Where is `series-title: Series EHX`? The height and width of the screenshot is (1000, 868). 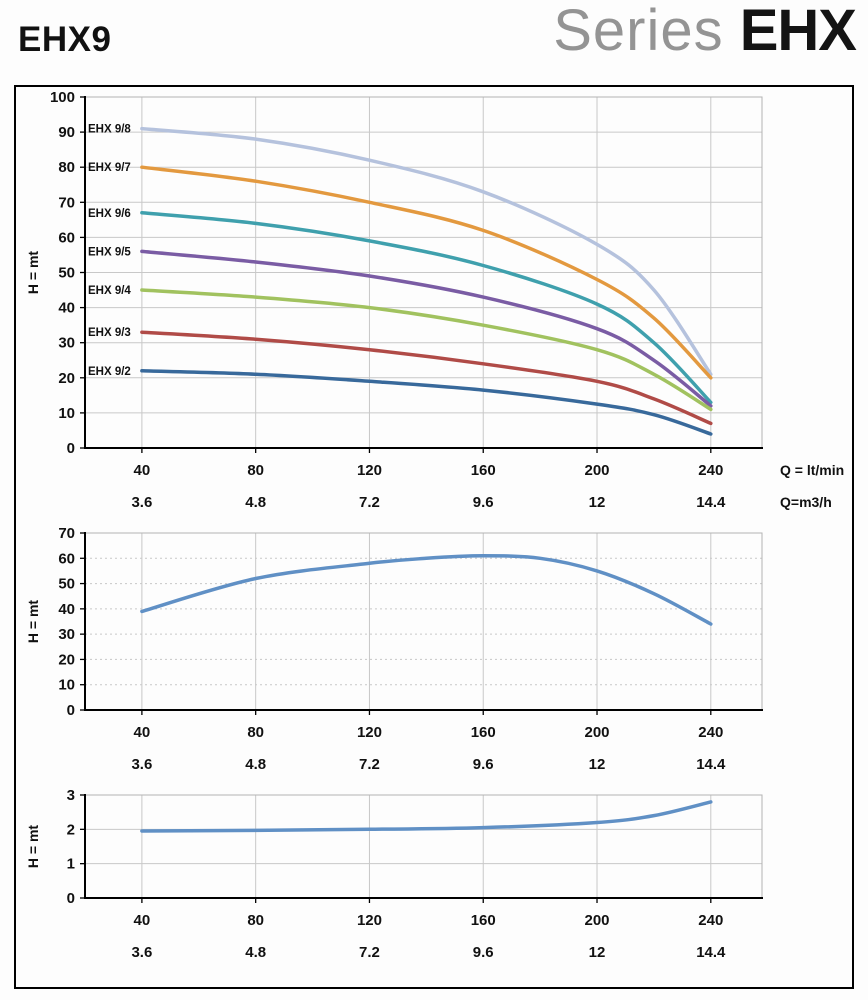 series-title: Series EHX is located at coordinates (705, 31).